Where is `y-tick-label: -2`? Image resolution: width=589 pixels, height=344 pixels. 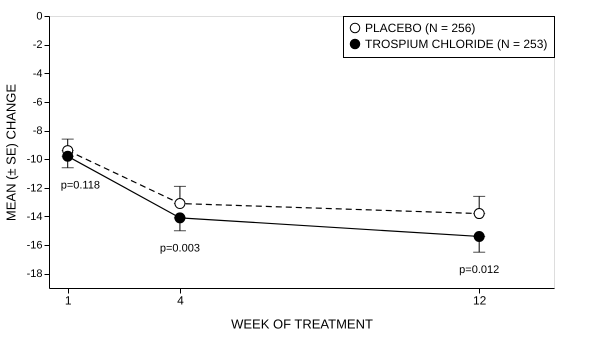 y-tick-label: -2 is located at coordinates (37, 45).